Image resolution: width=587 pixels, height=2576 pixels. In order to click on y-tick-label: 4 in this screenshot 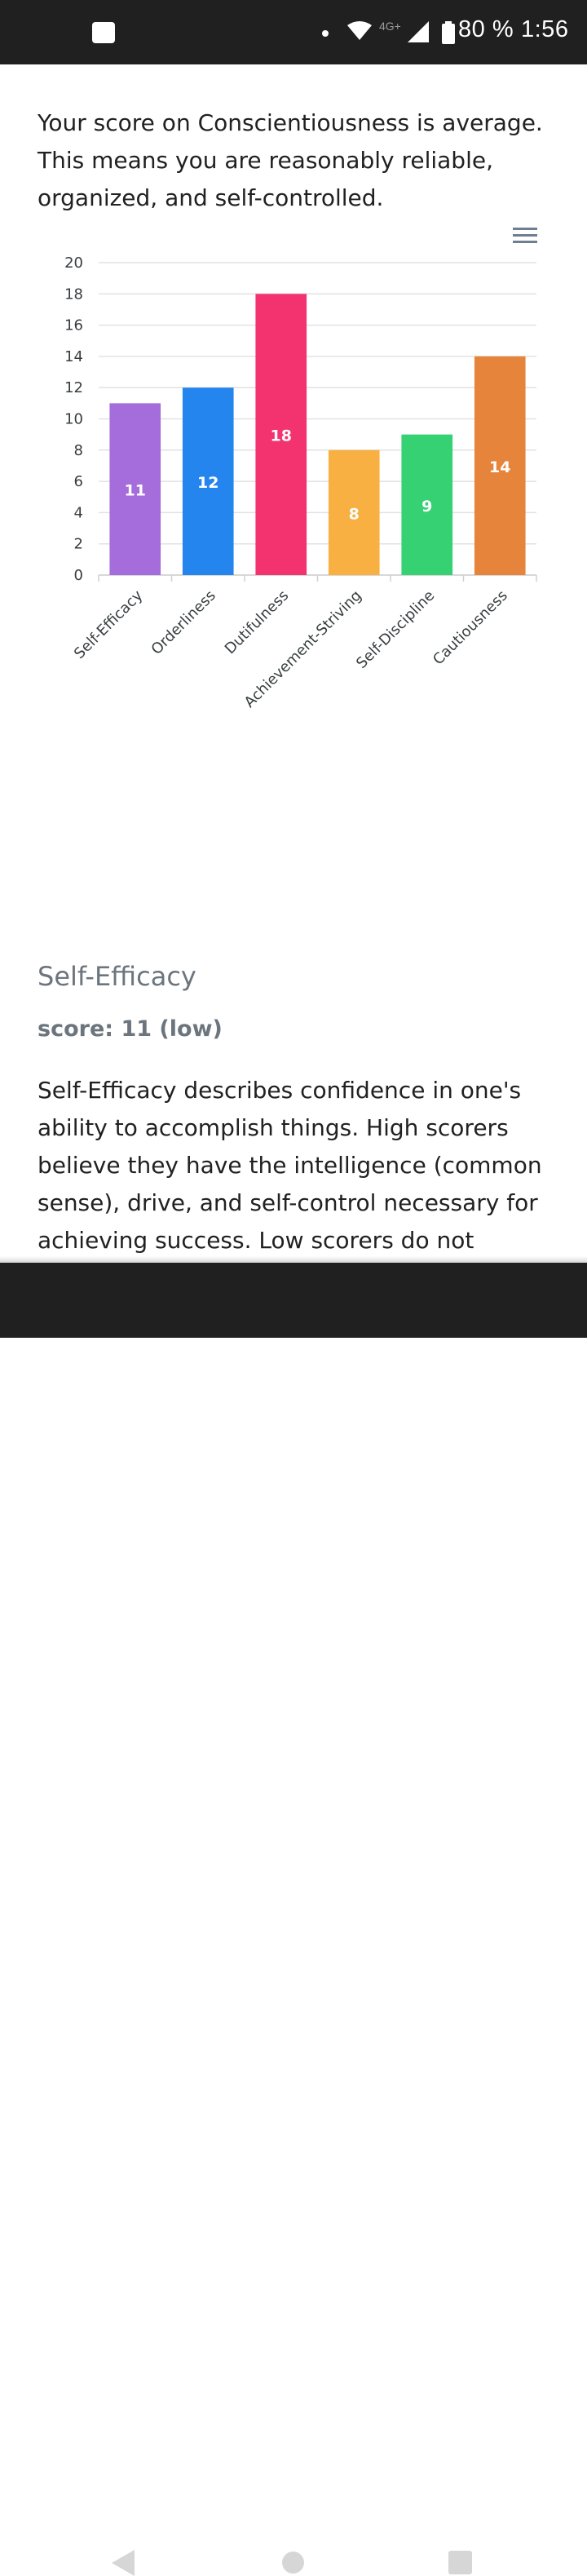, I will do `click(78, 512)`.